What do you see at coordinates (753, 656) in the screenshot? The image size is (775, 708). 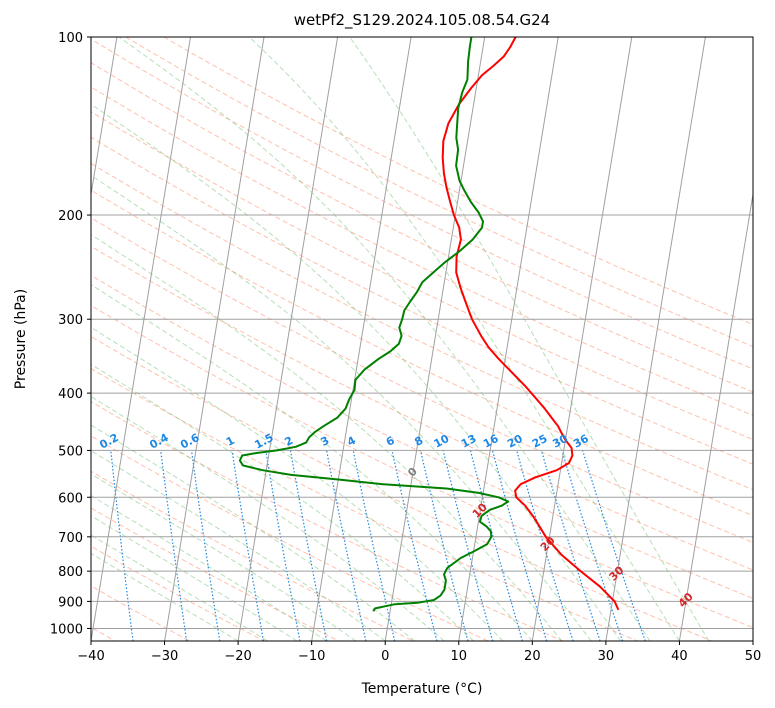 I see `x-tick-label: 50` at bounding box center [753, 656].